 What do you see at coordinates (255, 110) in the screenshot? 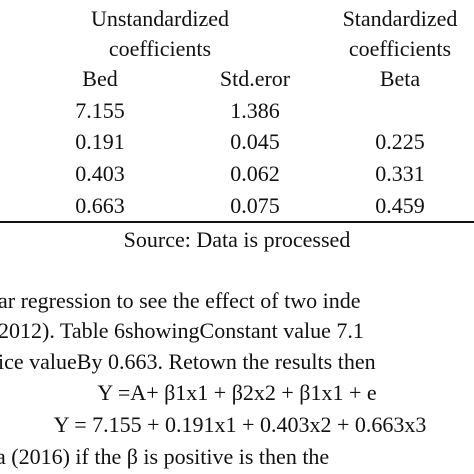
I see `cell: 1.386` at bounding box center [255, 110].